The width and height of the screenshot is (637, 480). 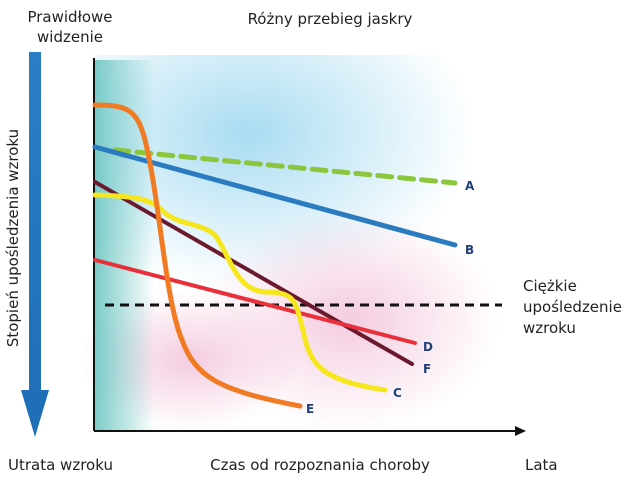 I want to click on curve-label: A, so click(x=470, y=186).